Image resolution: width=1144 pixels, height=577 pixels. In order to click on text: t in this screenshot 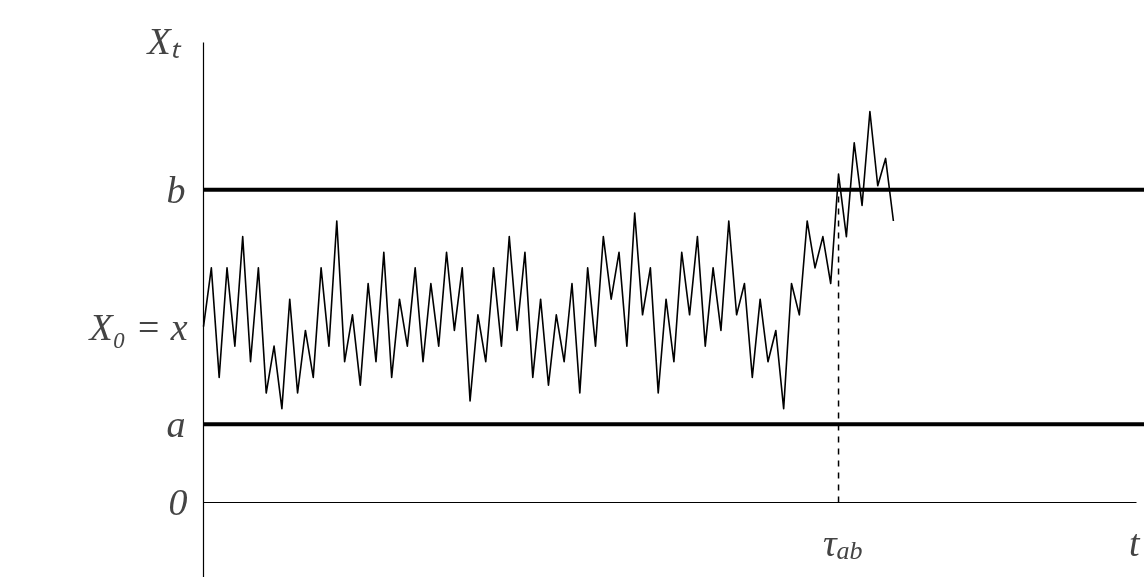, I will do `click(1134, 542)`.